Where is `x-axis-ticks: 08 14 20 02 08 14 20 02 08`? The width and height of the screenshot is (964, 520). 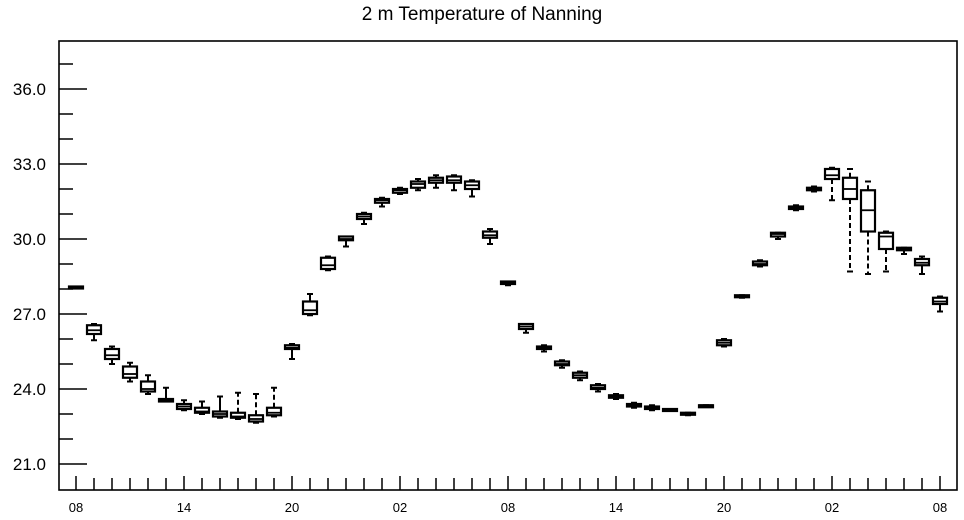 x-axis-ticks: 08 14 20 02 08 14 20 02 08 is located at coordinates (508, 495).